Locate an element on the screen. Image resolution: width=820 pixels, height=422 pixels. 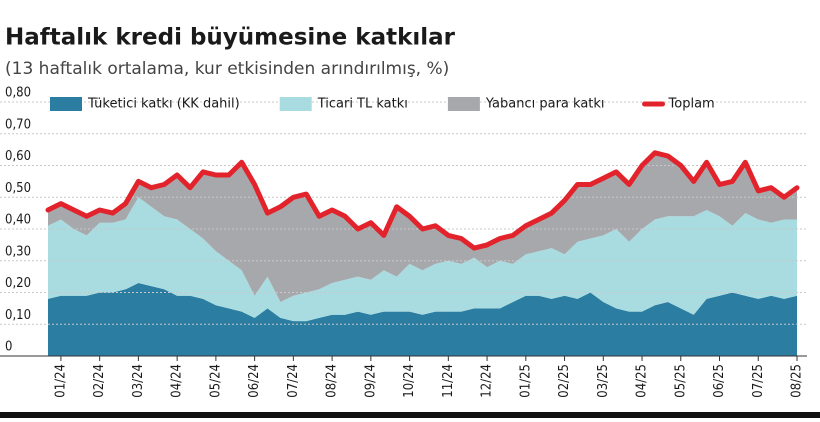
x-tick-label: 06/25 is located at coordinates (719, 381).